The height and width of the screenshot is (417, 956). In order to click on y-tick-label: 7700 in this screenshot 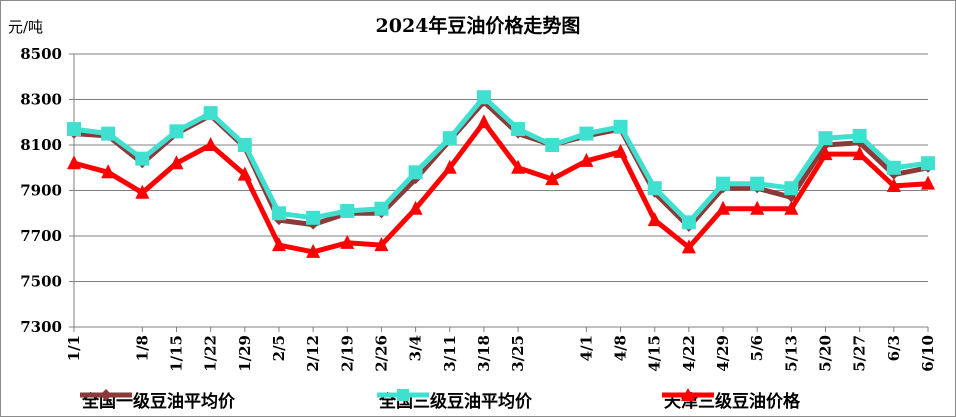, I will do `click(41, 236)`.